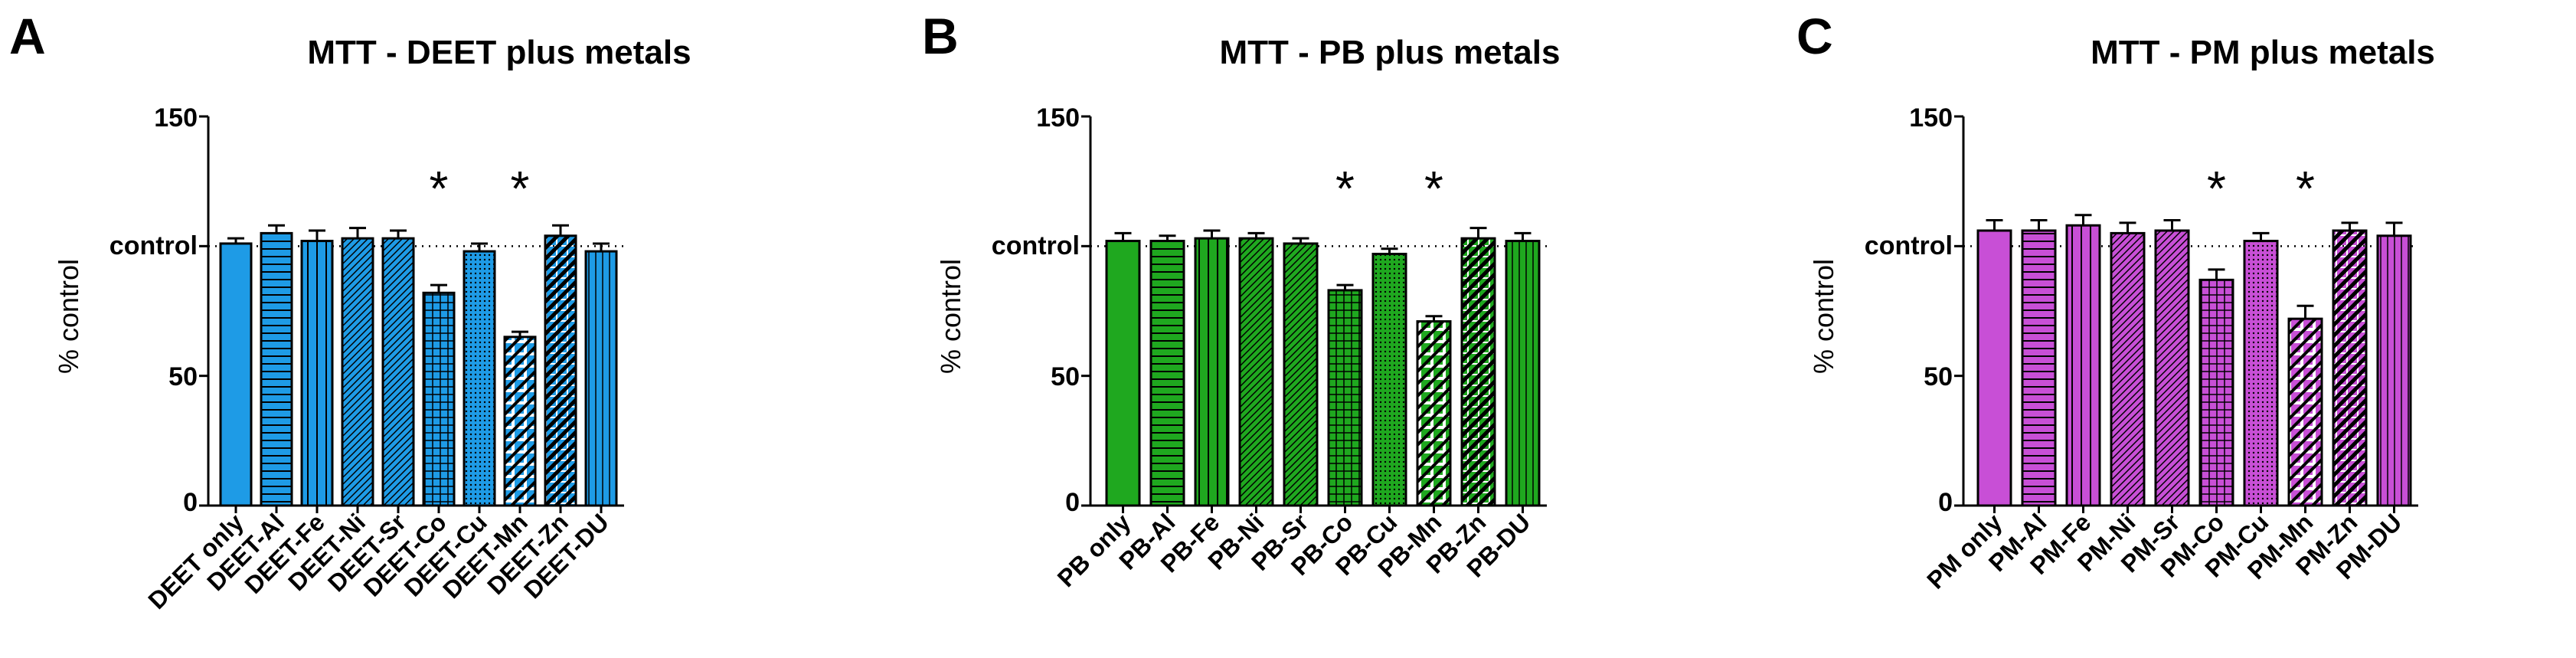  Describe the element at coordinates (1814, 36) in the screenshot. I see `panel-letter: C` at that location.